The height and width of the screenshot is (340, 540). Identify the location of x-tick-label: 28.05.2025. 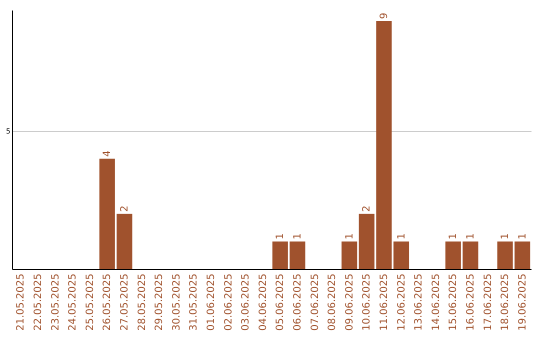
(142, 302).